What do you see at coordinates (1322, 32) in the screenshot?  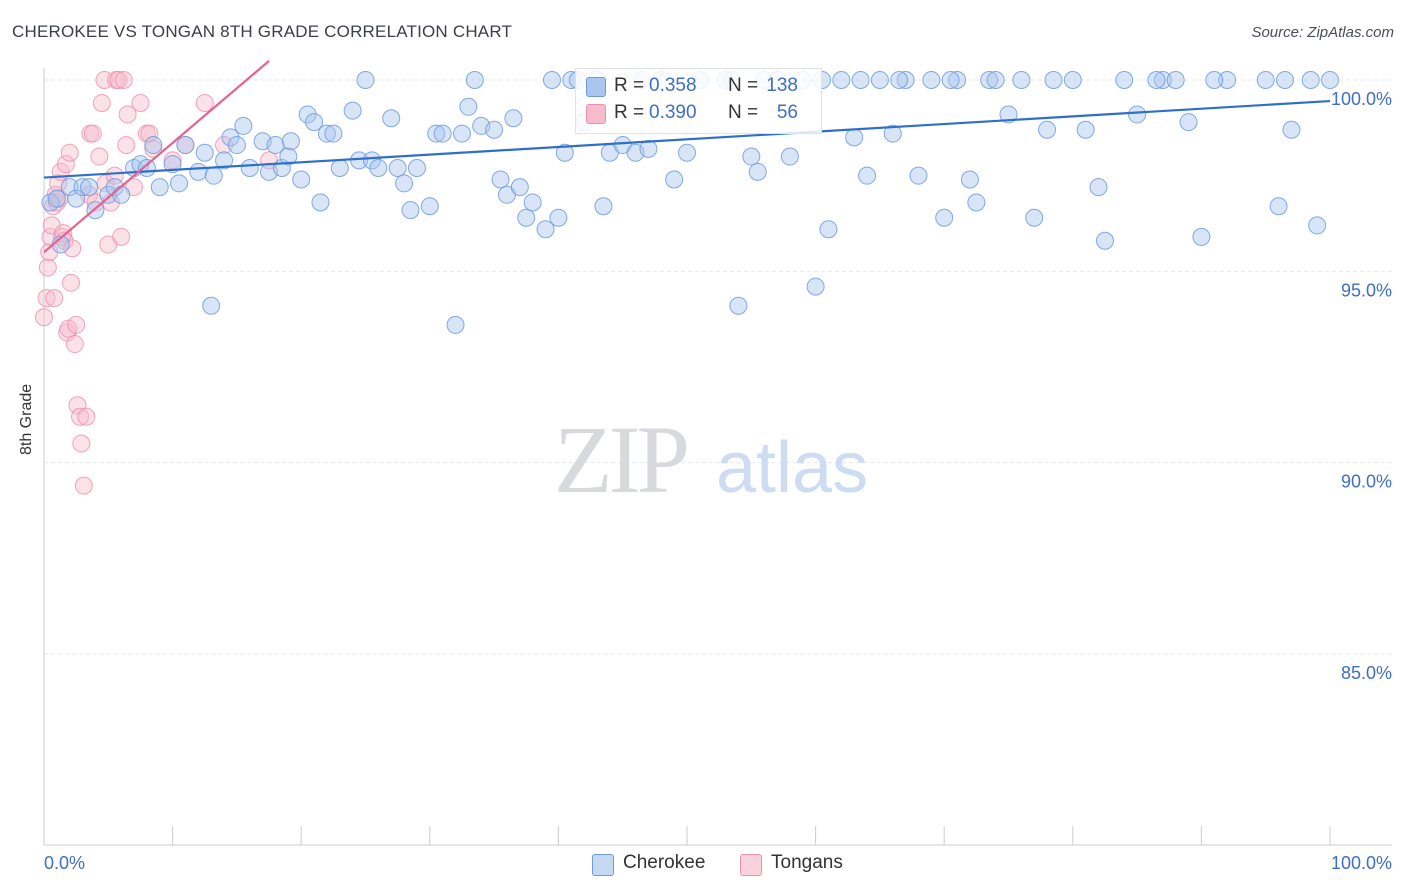 I see `source-credit: Source: ZipAtlas.com` at bounding box center [1322, 32].